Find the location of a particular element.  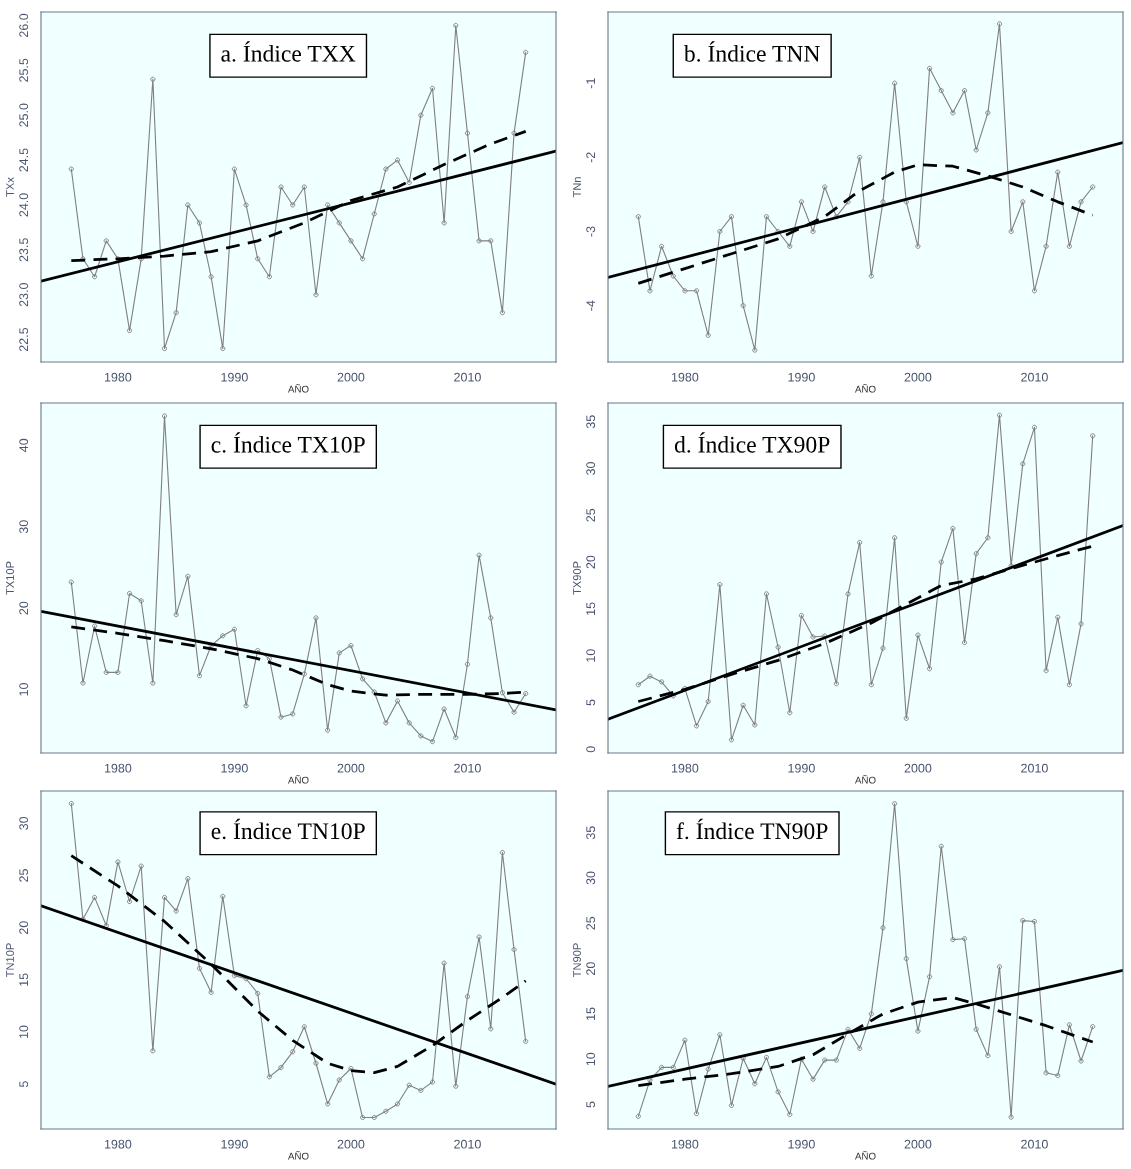

y-axis-title: TX90P is located at coordinates (577, 578).